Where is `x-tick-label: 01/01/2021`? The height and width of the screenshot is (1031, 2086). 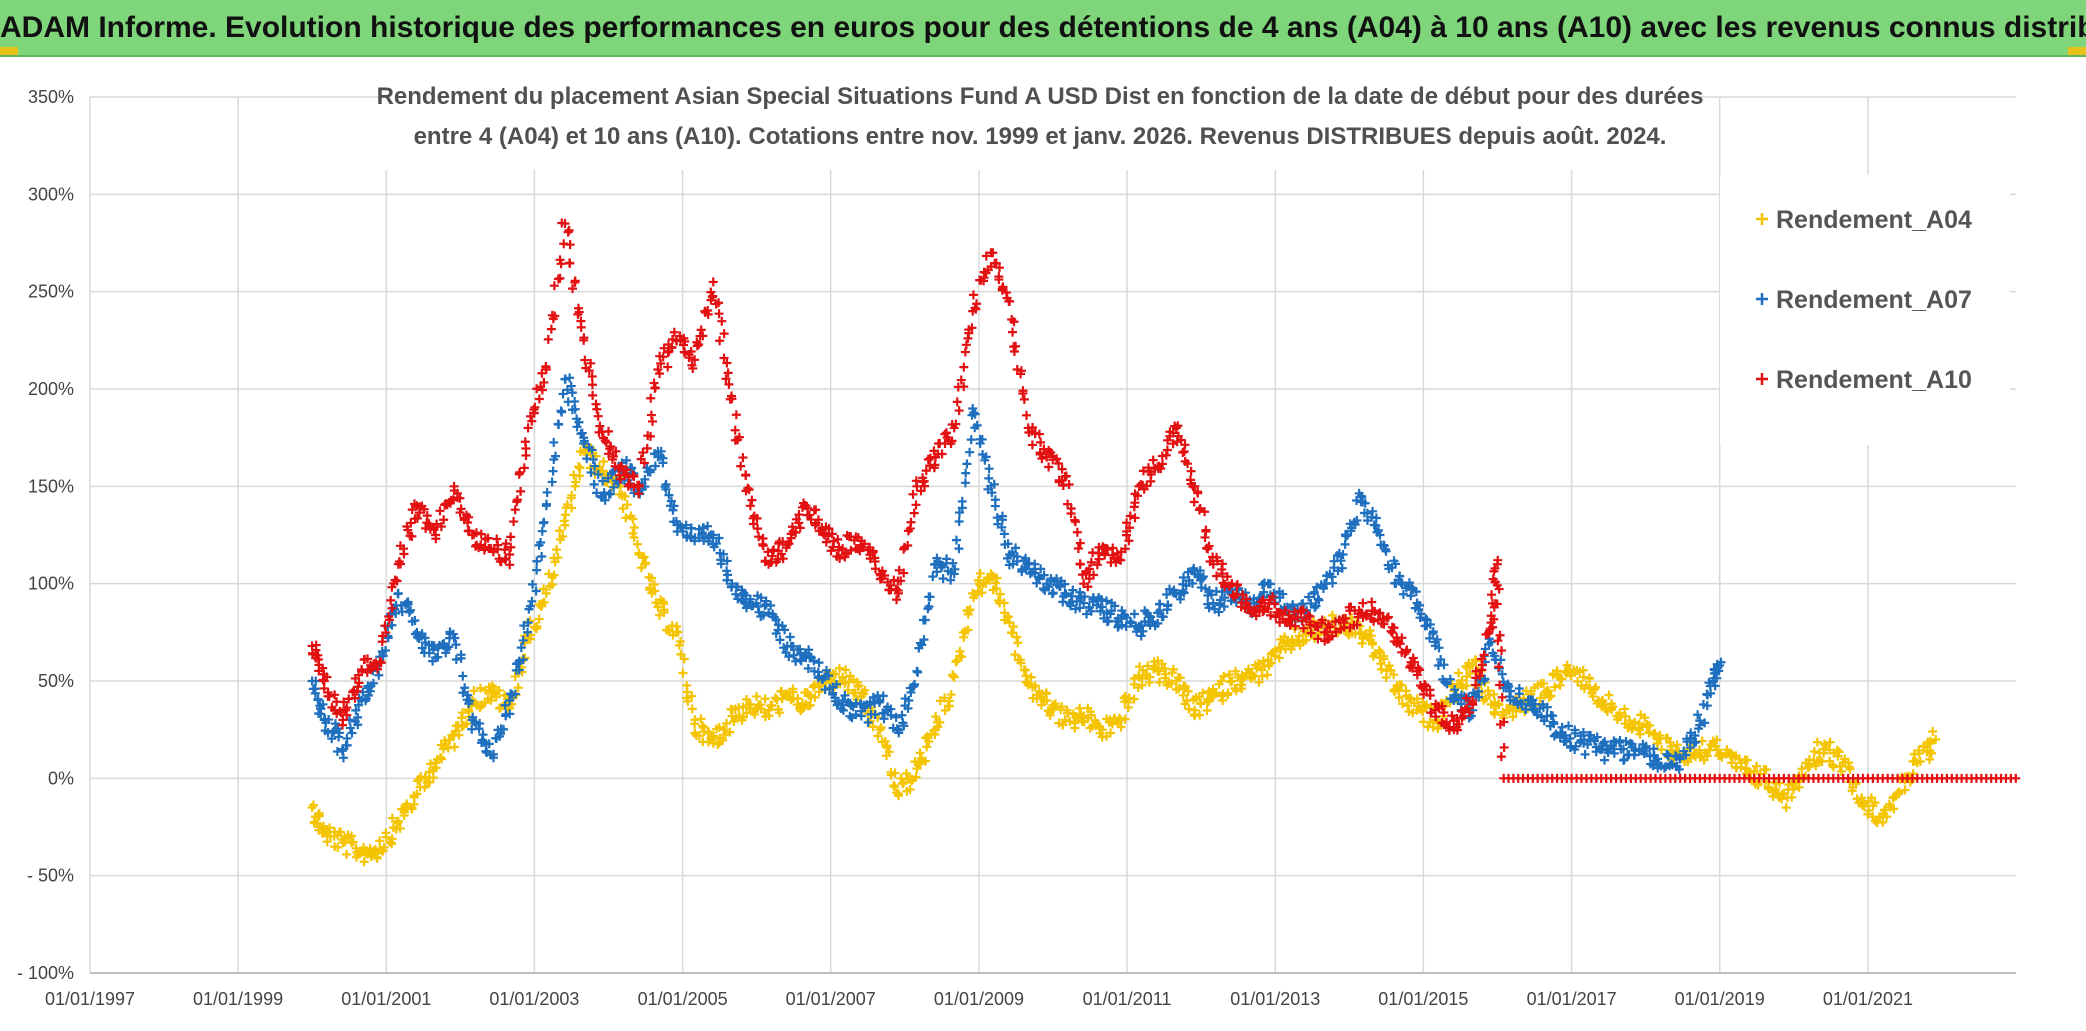
x-tick-label: 01/01/2021 is located at coordinates (1868, 999).